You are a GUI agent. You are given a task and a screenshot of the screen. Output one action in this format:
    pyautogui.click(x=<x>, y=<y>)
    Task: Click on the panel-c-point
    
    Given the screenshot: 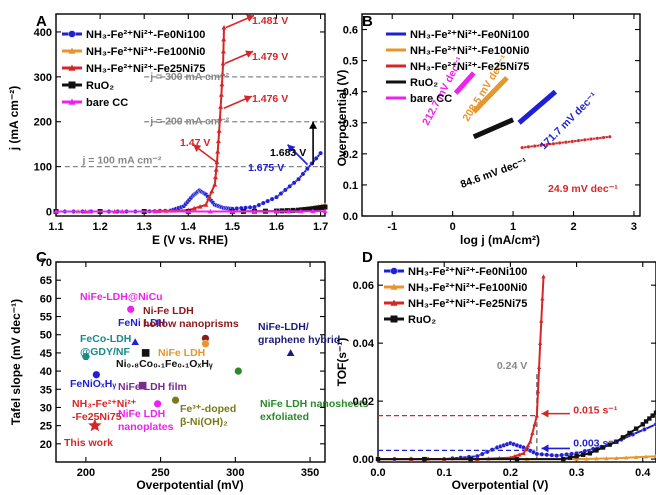 What is the action you would take?
    pyautogui.click(x=290, y=352)
    